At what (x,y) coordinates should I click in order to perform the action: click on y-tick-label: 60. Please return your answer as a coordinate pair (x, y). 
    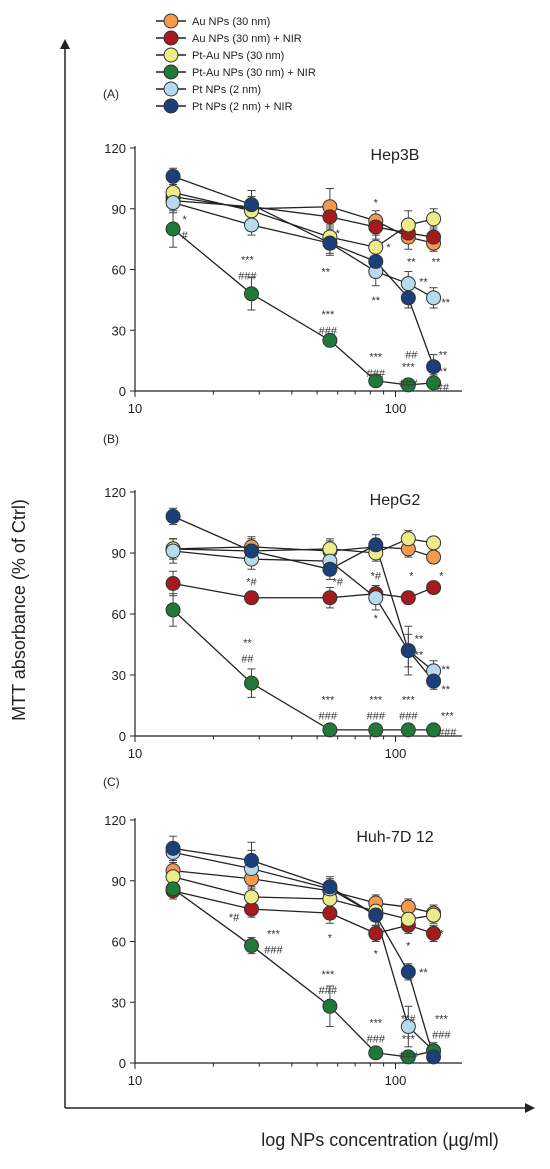
    Looking at the image, I should click on (119, 942).